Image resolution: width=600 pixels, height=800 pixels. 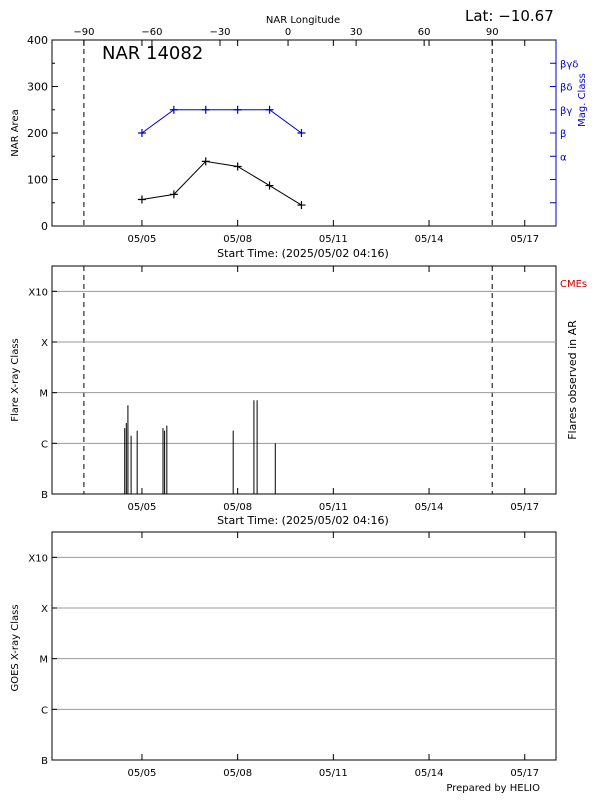 I want to click on class-tick-label-p3: X10, so click(x=38, y=558).